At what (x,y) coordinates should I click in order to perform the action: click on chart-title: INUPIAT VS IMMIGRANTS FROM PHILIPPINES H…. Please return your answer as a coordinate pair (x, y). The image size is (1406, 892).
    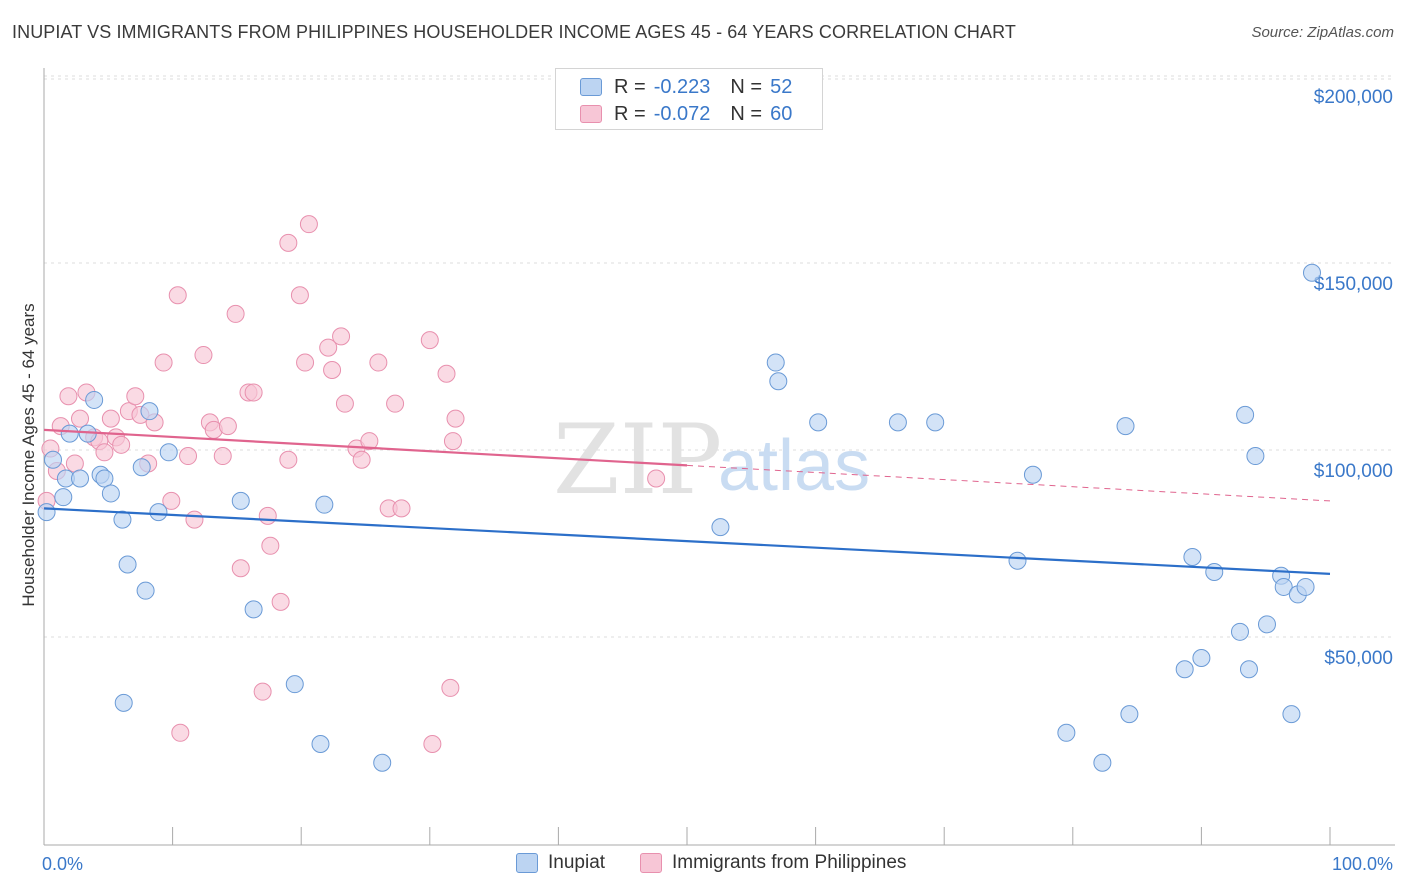
    Looking at the image, I should click on (514, 32).